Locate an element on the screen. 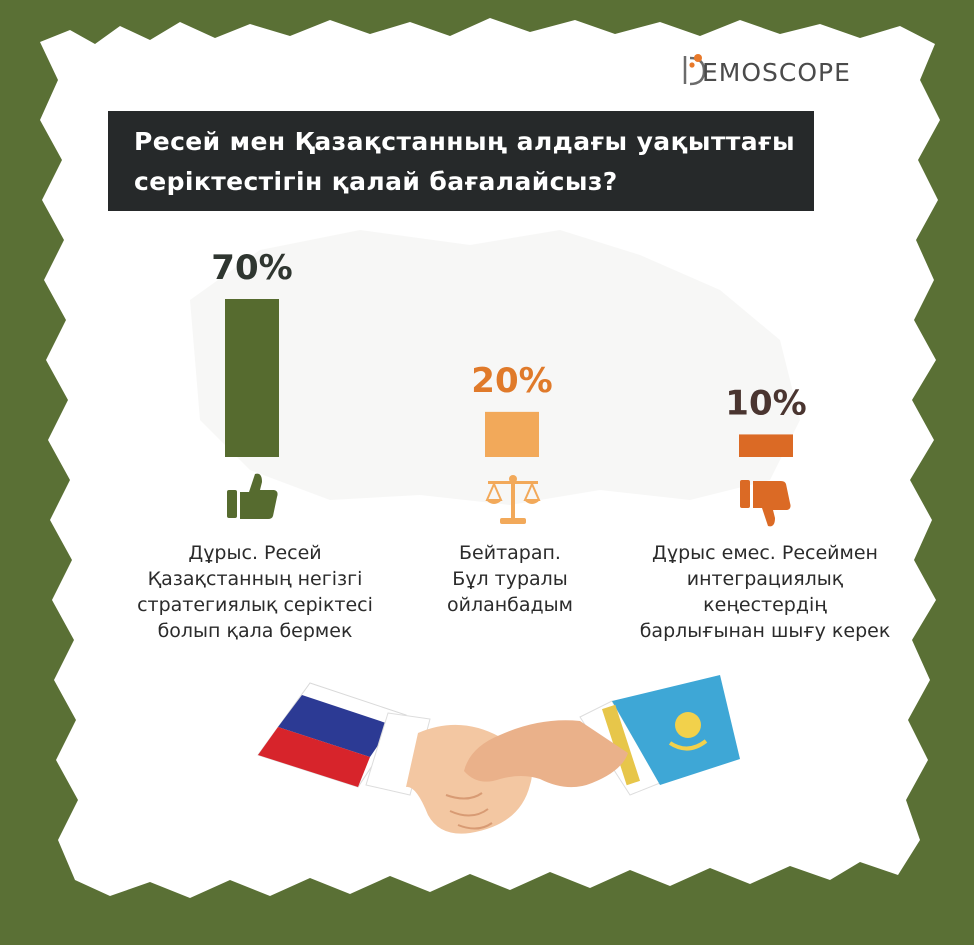  category-label-line: кеңестердің is located at coordinates (765, 605).